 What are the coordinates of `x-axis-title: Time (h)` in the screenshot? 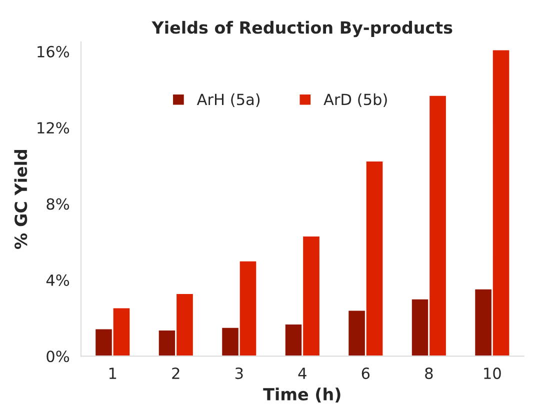 It's located at (301, 395).